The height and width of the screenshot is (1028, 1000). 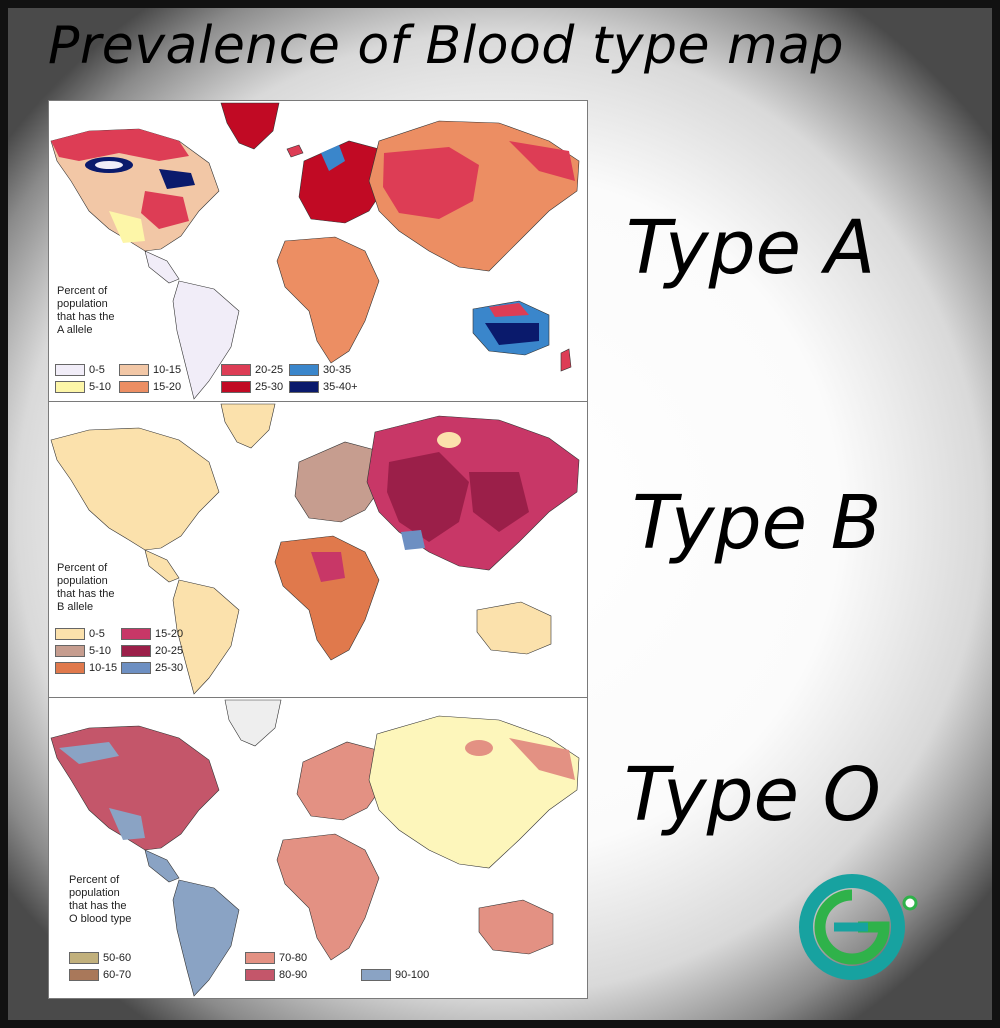 What do you see at coordinates (752, 795) in the screenshot?
I see `type-o-label: Type O` at bounding box center [752, 795].